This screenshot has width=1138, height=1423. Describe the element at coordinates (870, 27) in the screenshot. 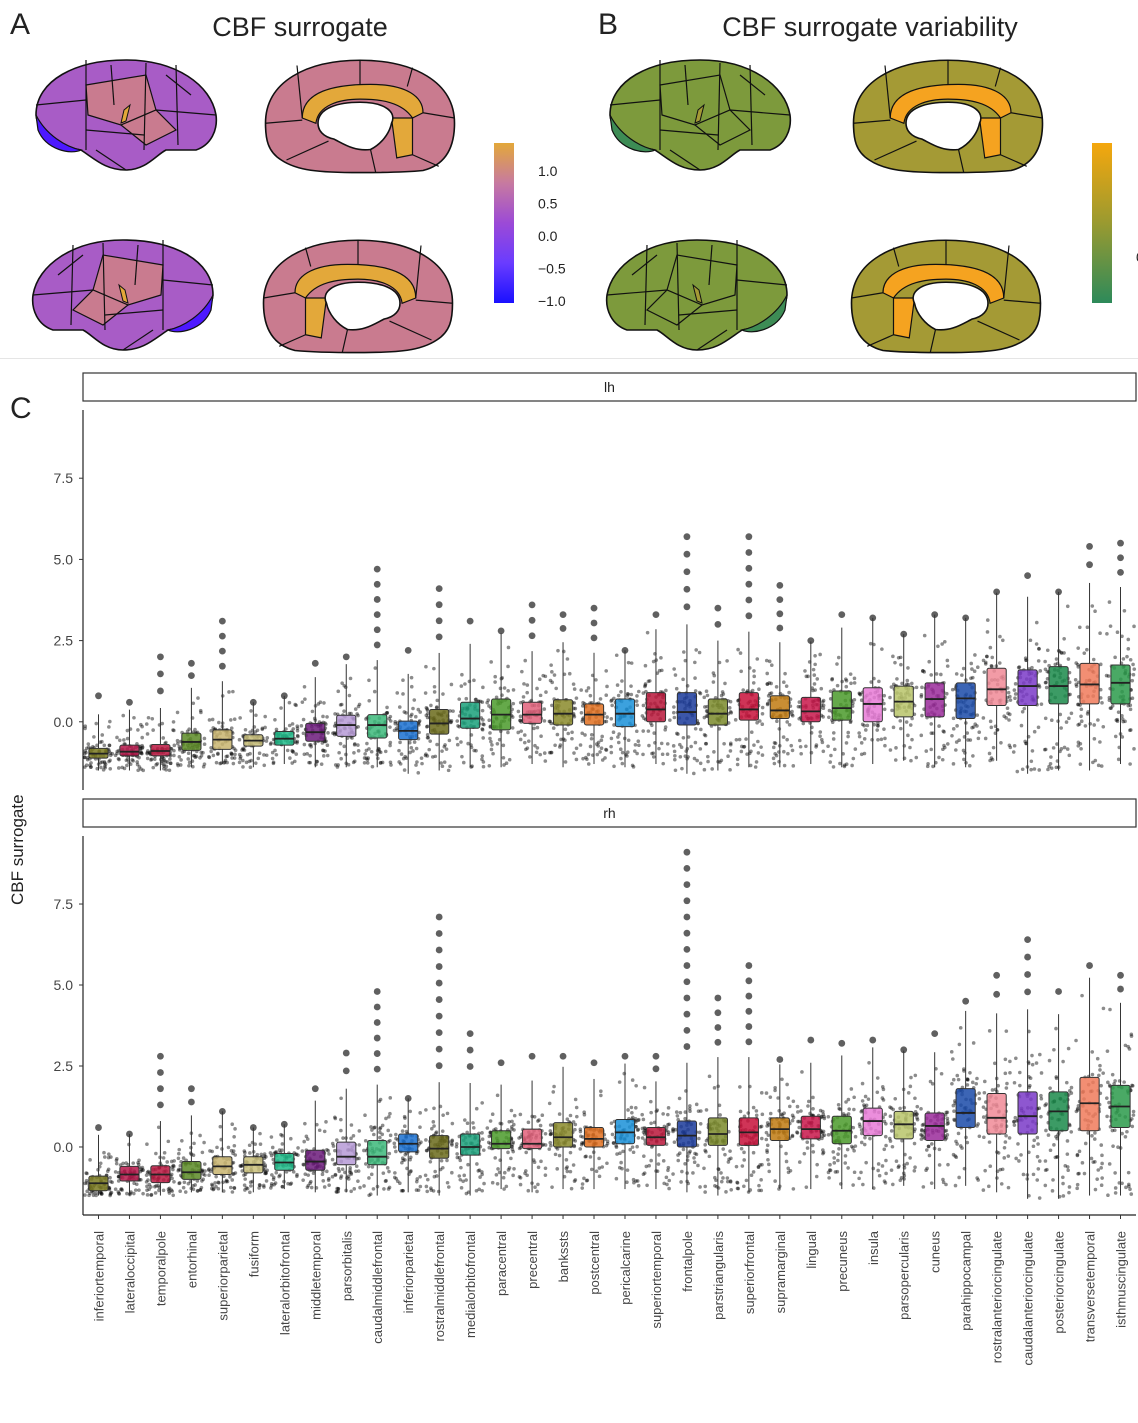

I see `panel-b-title: CBF surrogate variability` at that location.